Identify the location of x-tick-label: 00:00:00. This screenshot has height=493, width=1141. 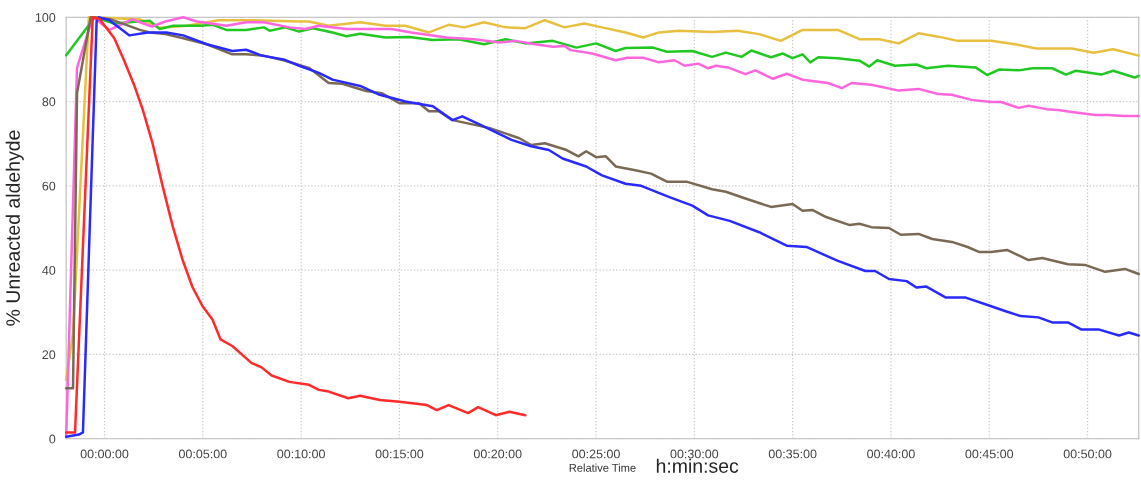
(104, 454).